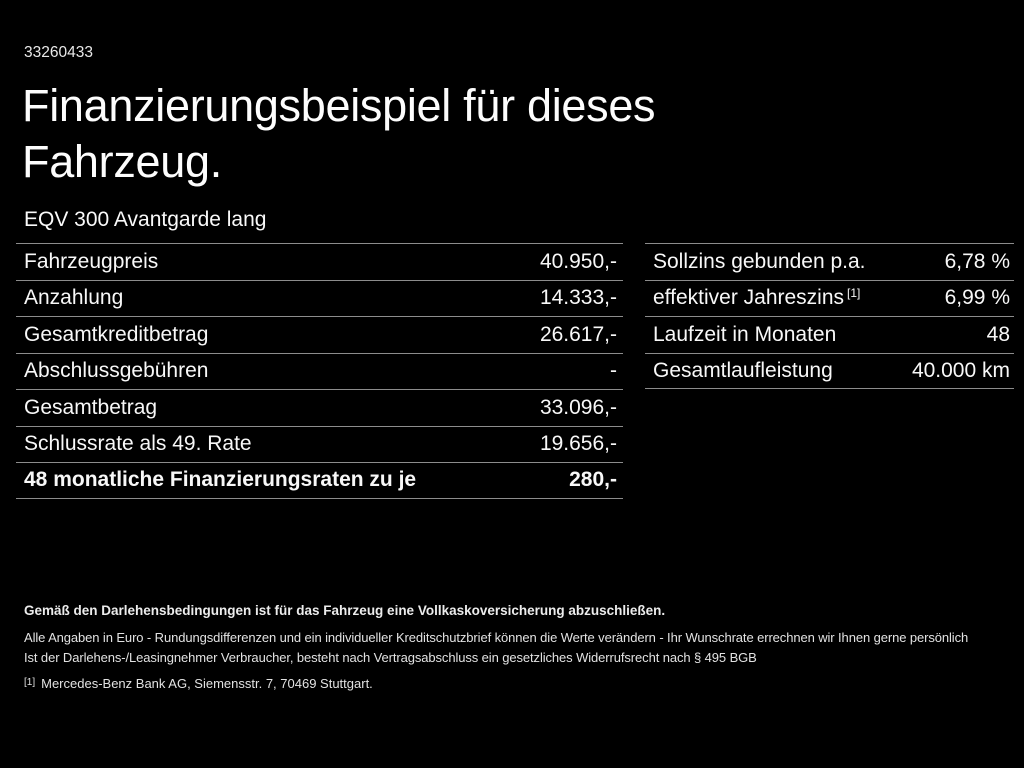 This screenshot has width=1024, height=768. Describe the element at coordinates (58, 52) in the screenshot. I see `document-id: 33260433` at that location.